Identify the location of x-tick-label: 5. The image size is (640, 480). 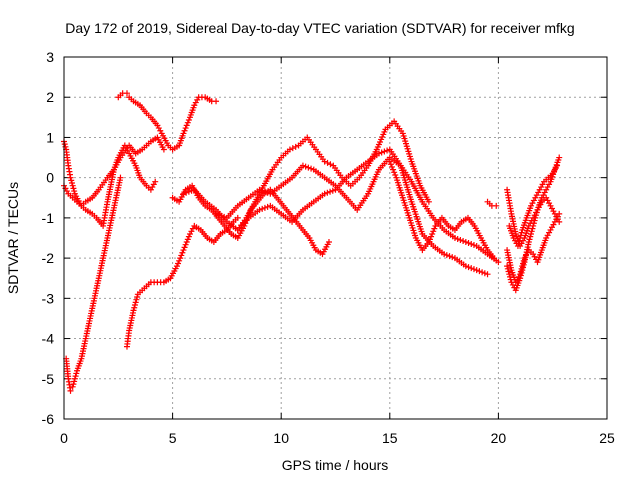
(173, 438).